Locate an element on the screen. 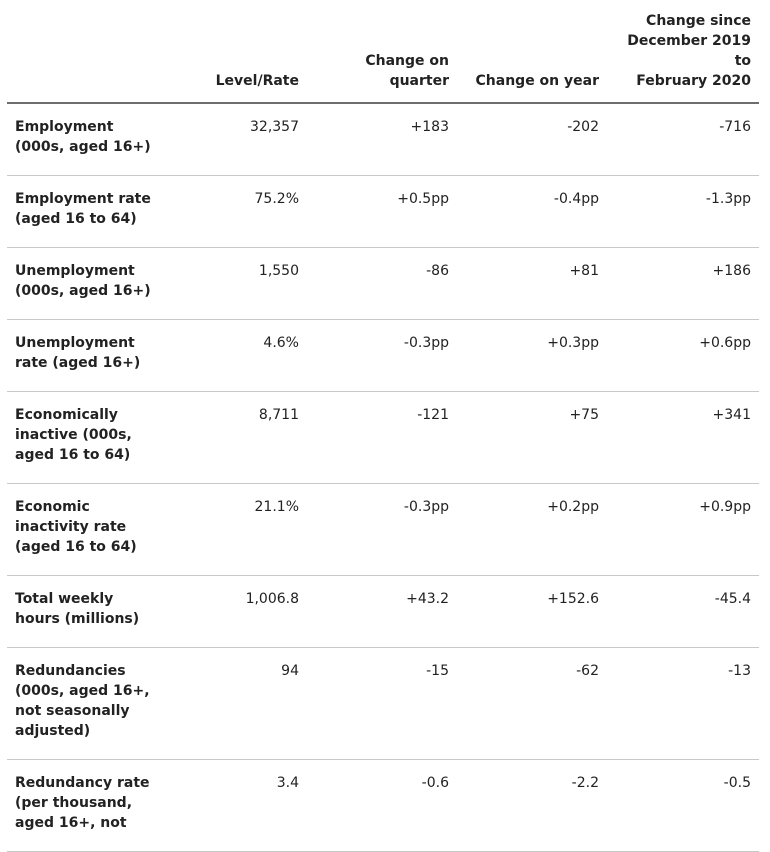 This screenshot has width=770, height=852. cell-level-rate: 21.1% is located at coordinates (251, 529).